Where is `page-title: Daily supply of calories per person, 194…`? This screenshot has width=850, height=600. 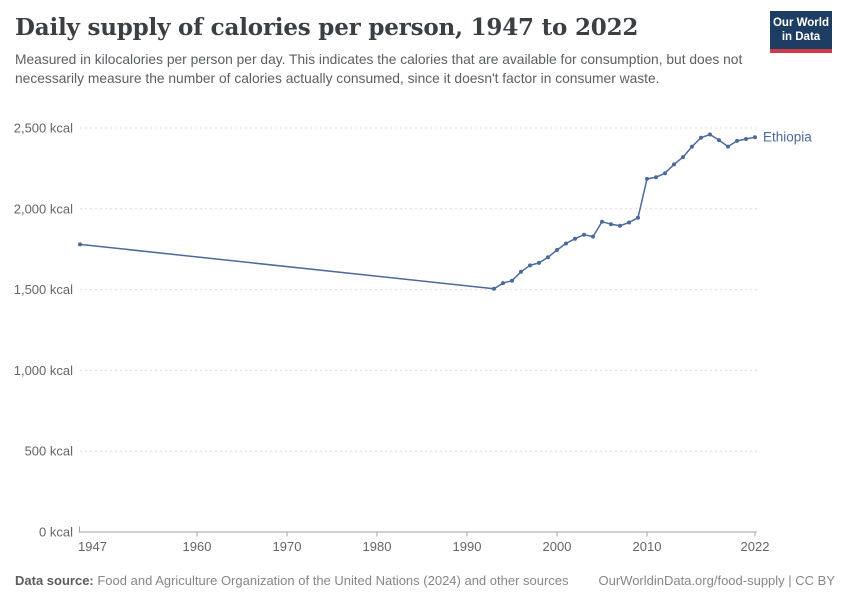
page-title: Daily supply of calories per person, 194… is located at coordinates (327, 27).